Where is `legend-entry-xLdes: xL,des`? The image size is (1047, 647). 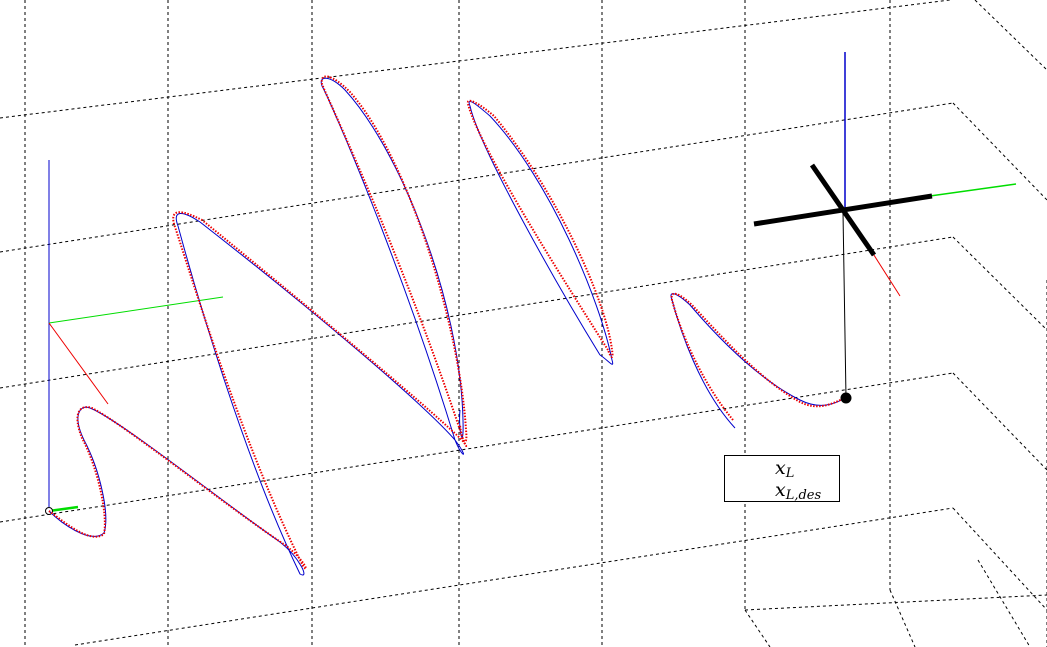 legend-entry-xLdes: xL,des is located at coordinates (782, 491).